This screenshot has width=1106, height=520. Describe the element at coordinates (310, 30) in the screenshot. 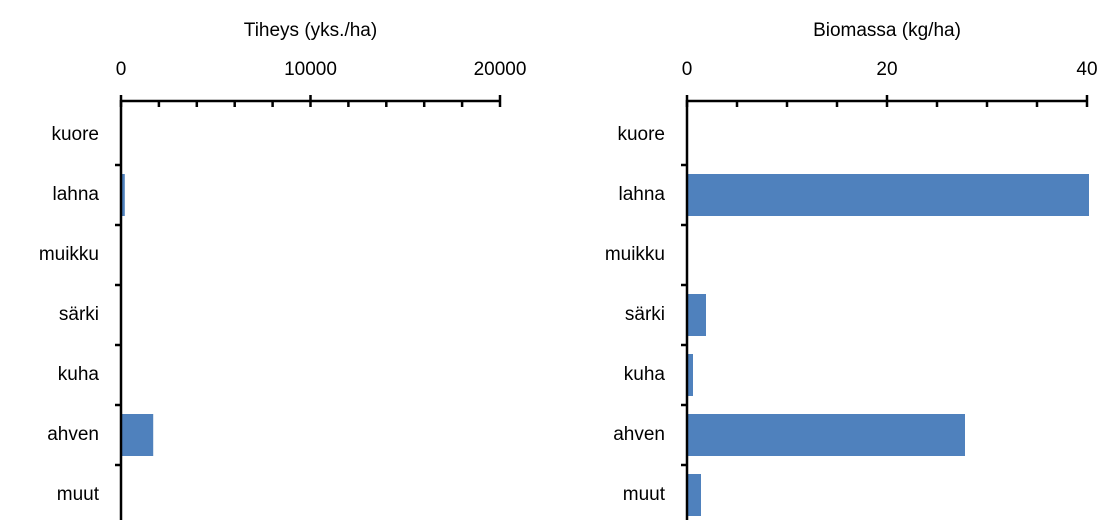

I see `axis-title: Tiheys (yks./ha)` at that location.